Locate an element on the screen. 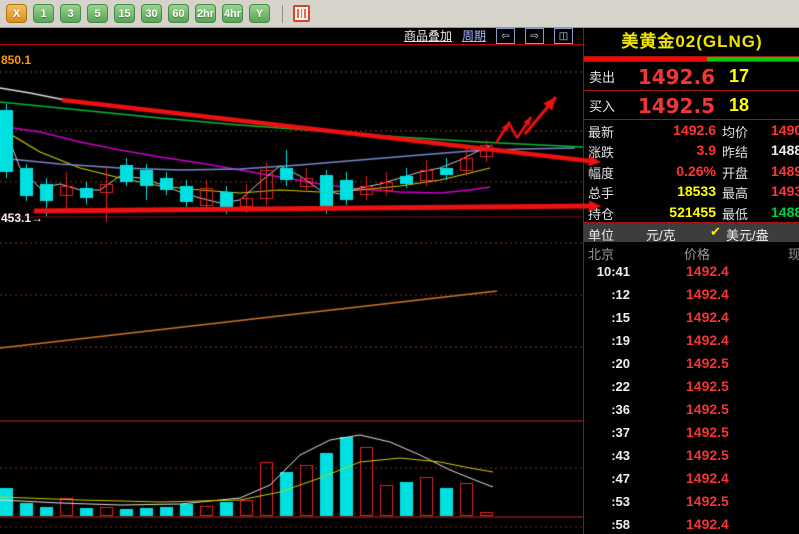 The height and width of the screenshot is (534, 799). interval-button-3: 3 is located at coordinates (70, 13).